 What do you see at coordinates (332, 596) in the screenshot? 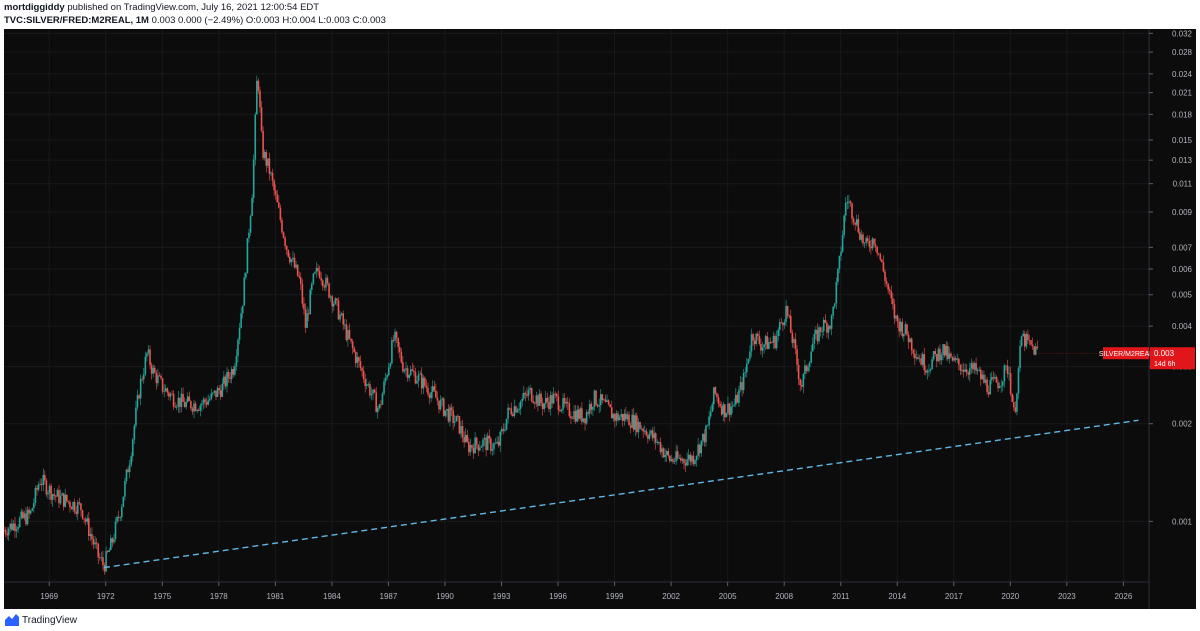
I see `x-tick-label: 1984` at bounding box center [332, 596].